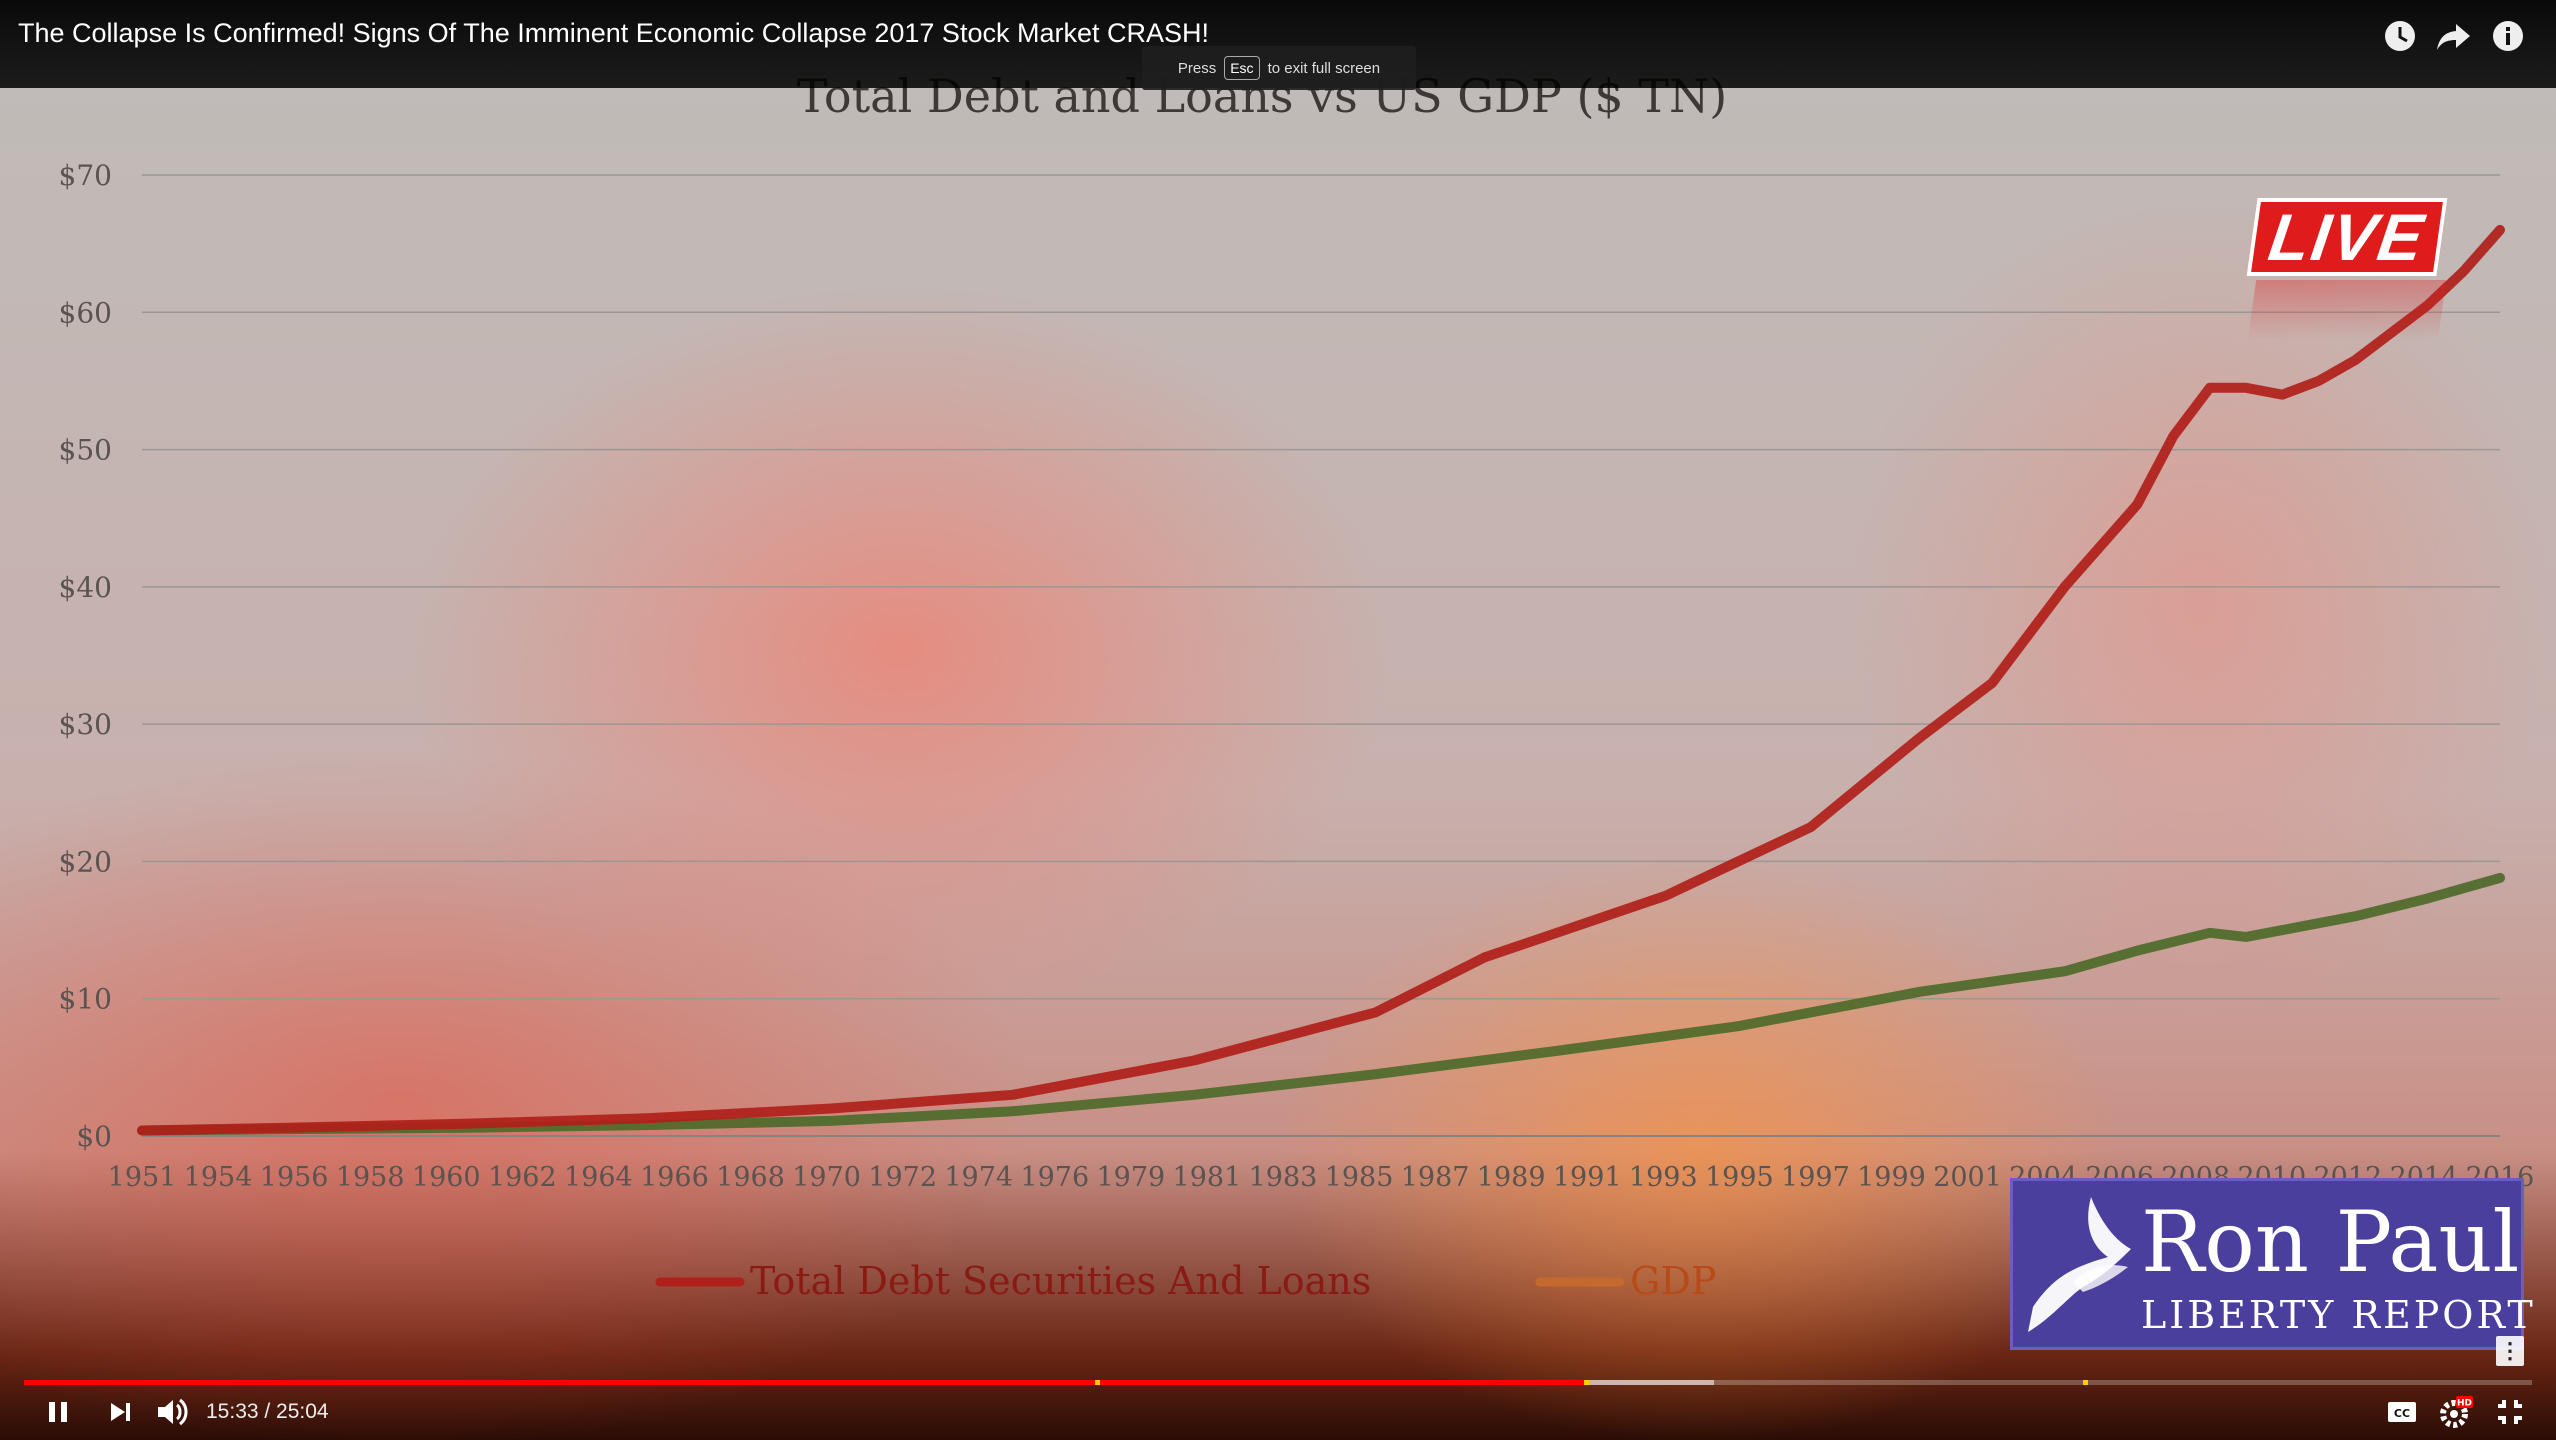 This screenshot has height=1440, width=2556. What do you see at coordinates (2454, 1412) in the screenshot?
I see `settings-icon: HD` at bounding box center [2454, 1412].